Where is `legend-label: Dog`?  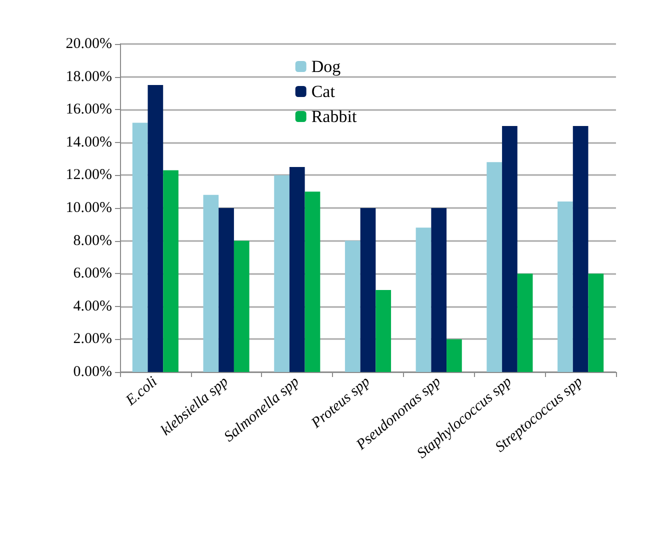
legend-label: Dog is located at coordinates (326, 66).